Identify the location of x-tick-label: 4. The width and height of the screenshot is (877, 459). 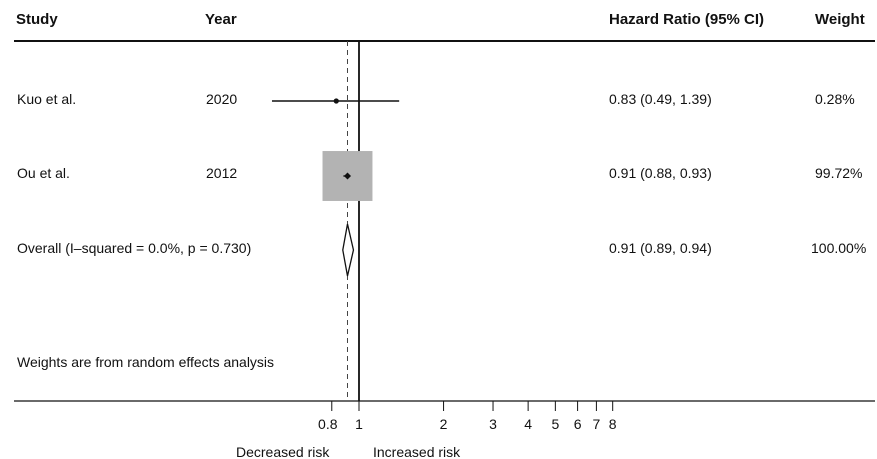
(528, 424).